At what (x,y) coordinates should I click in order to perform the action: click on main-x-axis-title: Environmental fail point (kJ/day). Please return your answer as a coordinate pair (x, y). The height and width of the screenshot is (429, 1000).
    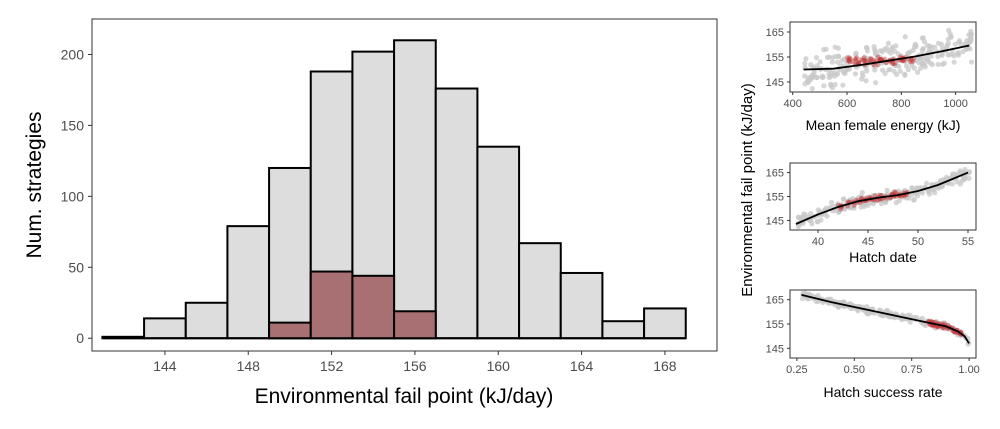
    Looking at the image, I should click on (404, 396).